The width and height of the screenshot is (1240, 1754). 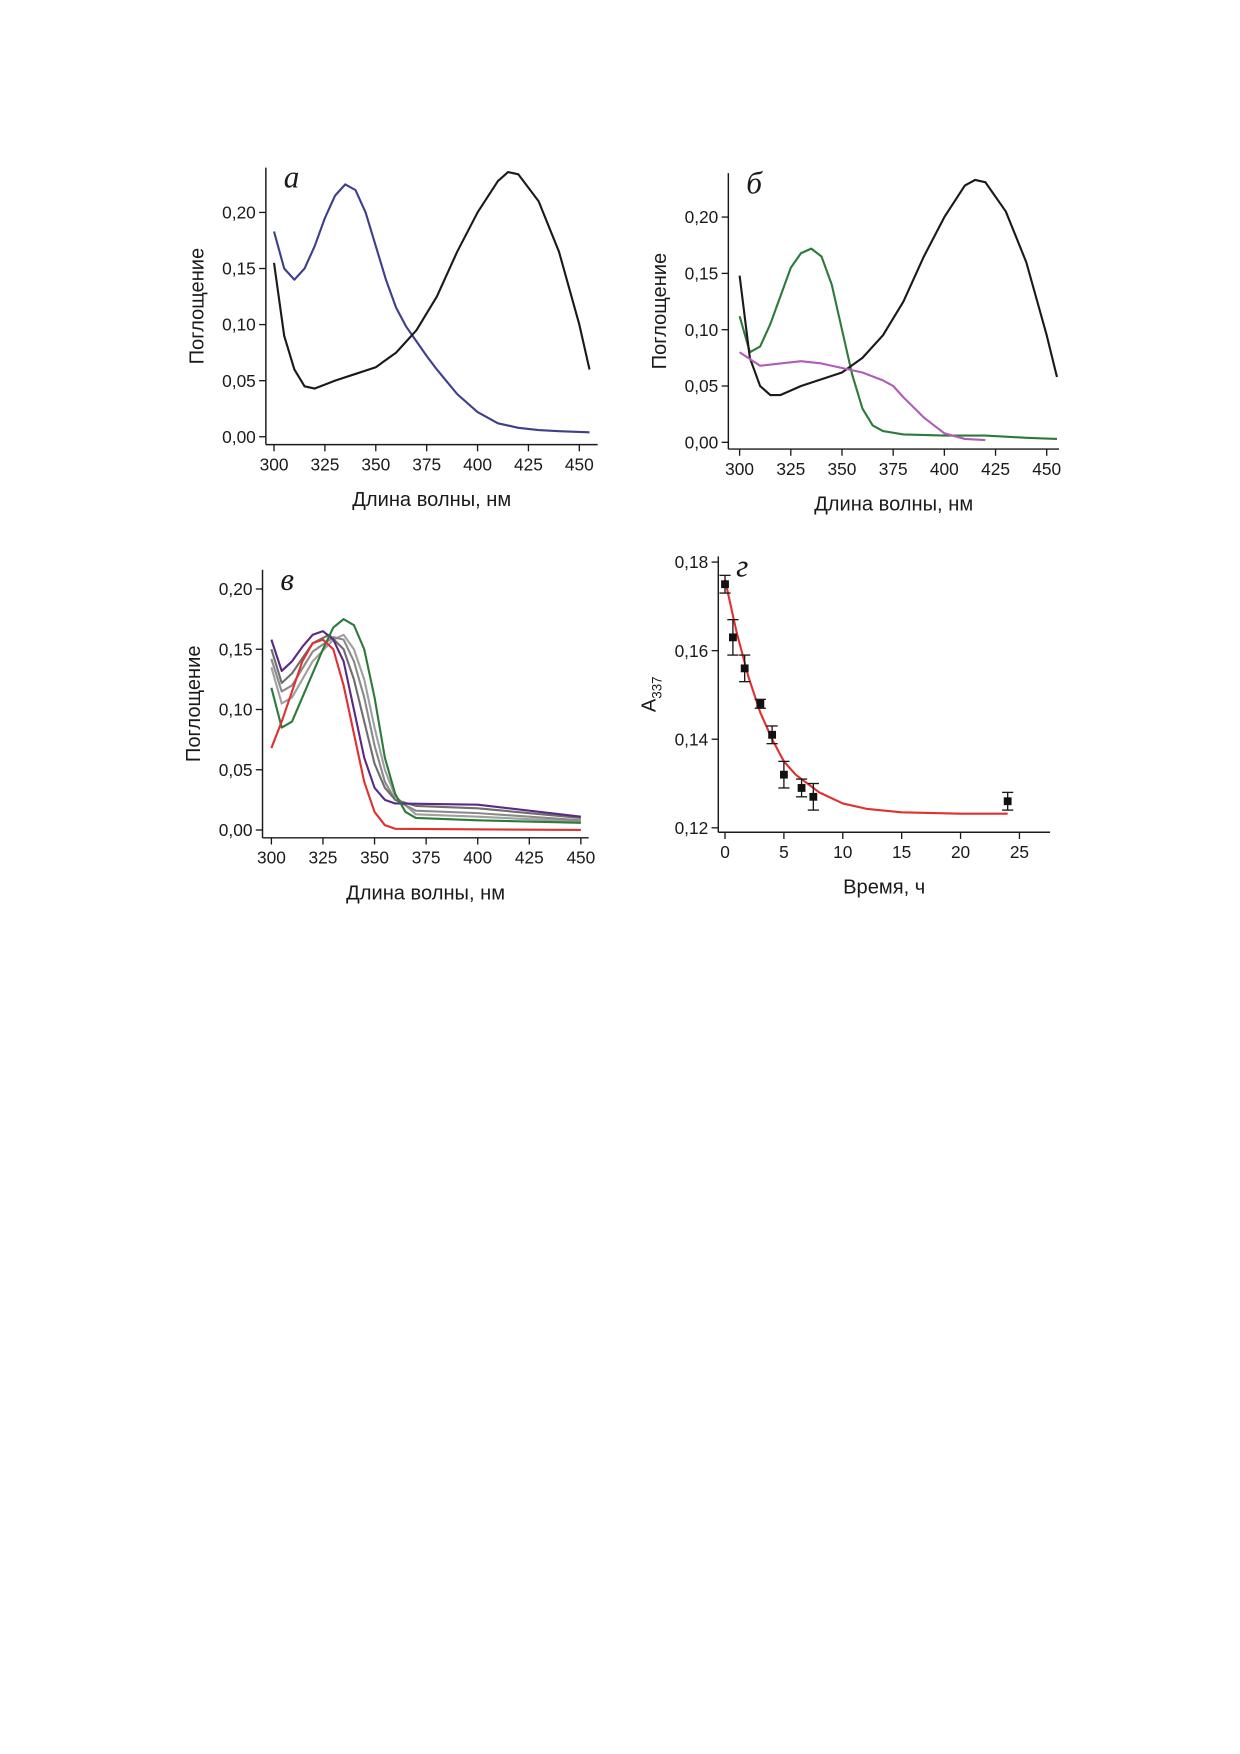 I want to click on panel: 0,12 0,14 0,16 0,18 0 5 10 15 20 25 Время, ч A337 г, so click(x=845, y=723).